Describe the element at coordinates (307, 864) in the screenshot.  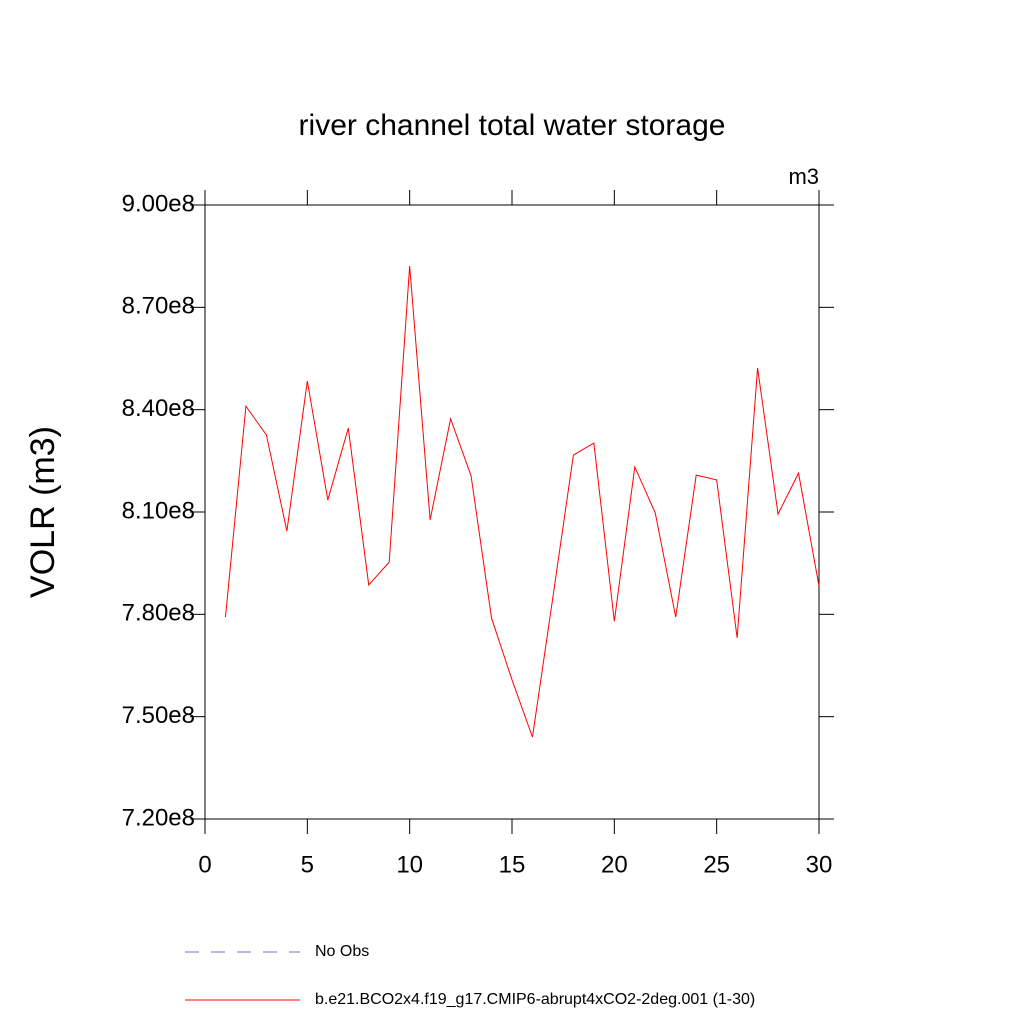
I see `x-tick-label: 5` at that location.